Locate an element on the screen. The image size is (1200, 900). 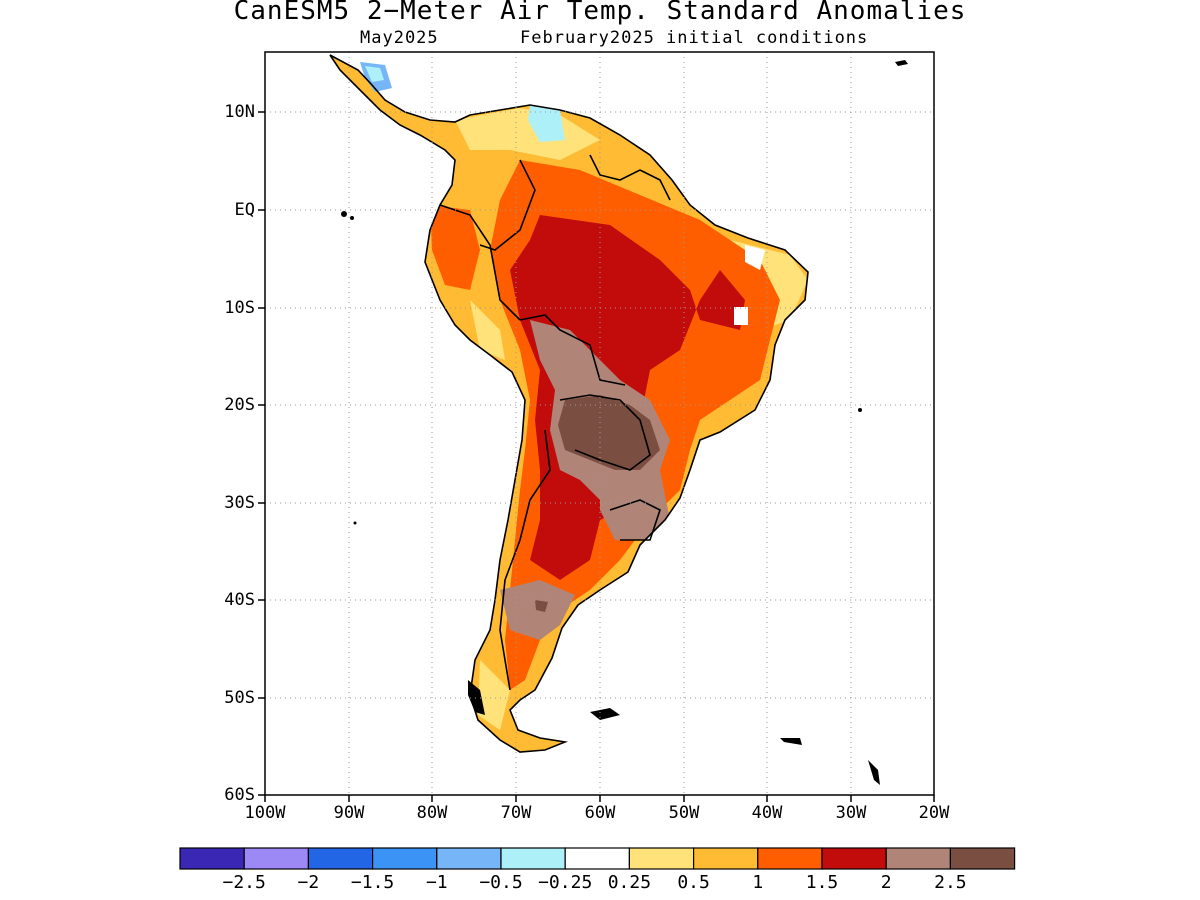
cold-anomaly-patches is located at coordinates (462, 102).